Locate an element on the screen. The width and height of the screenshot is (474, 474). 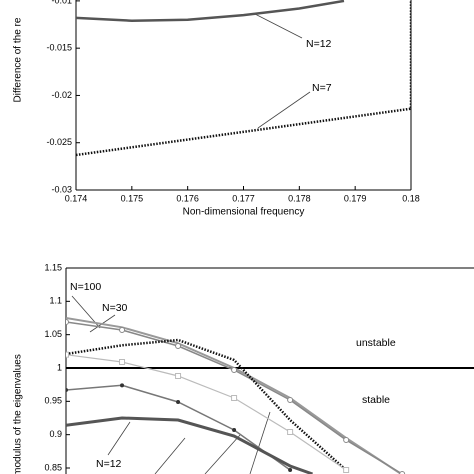
y-axis-label: Difference of the re is located at coordinates (18, 59).